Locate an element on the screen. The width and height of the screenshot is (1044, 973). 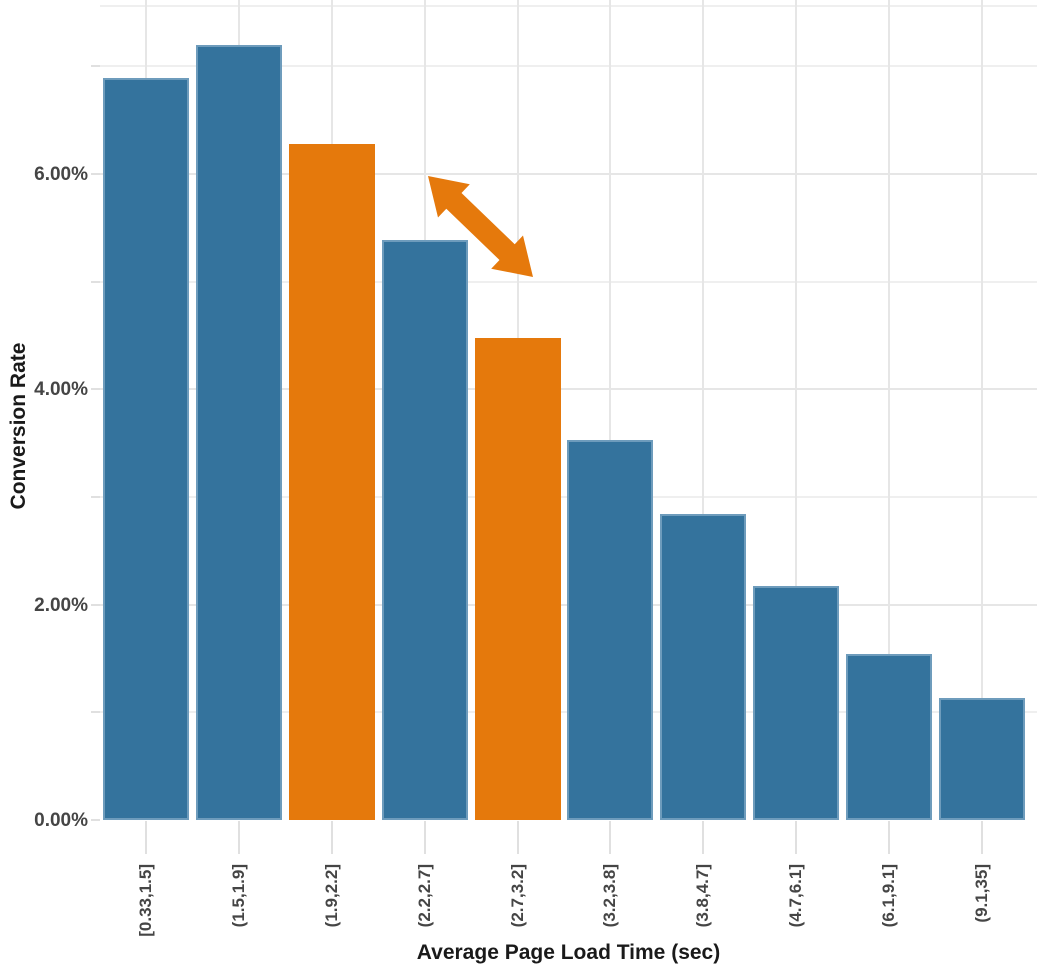
bar-(3.2,3.8] is located at coordinates (610, 629).